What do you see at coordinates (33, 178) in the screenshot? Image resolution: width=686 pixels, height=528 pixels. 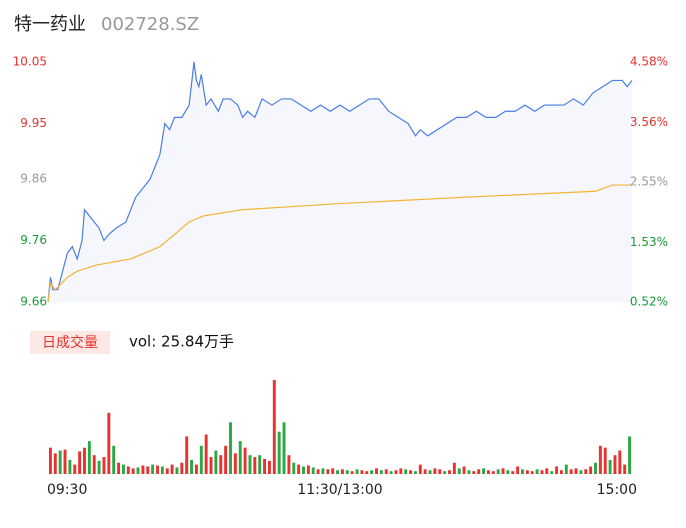 I see `y-tick-label: 9.86` at bounding box center [33, 178].